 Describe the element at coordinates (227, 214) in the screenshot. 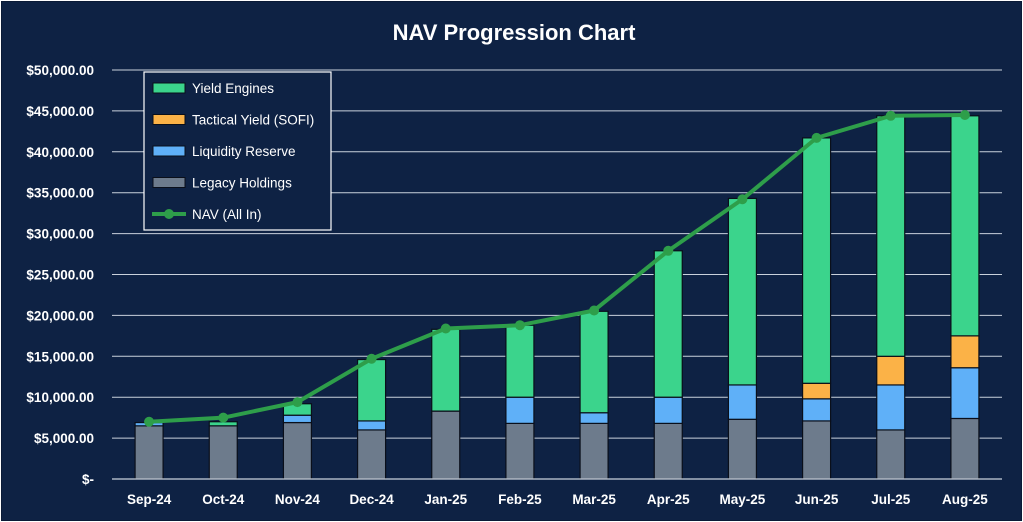

I see `legend-label: NAV (All In)` at that location.